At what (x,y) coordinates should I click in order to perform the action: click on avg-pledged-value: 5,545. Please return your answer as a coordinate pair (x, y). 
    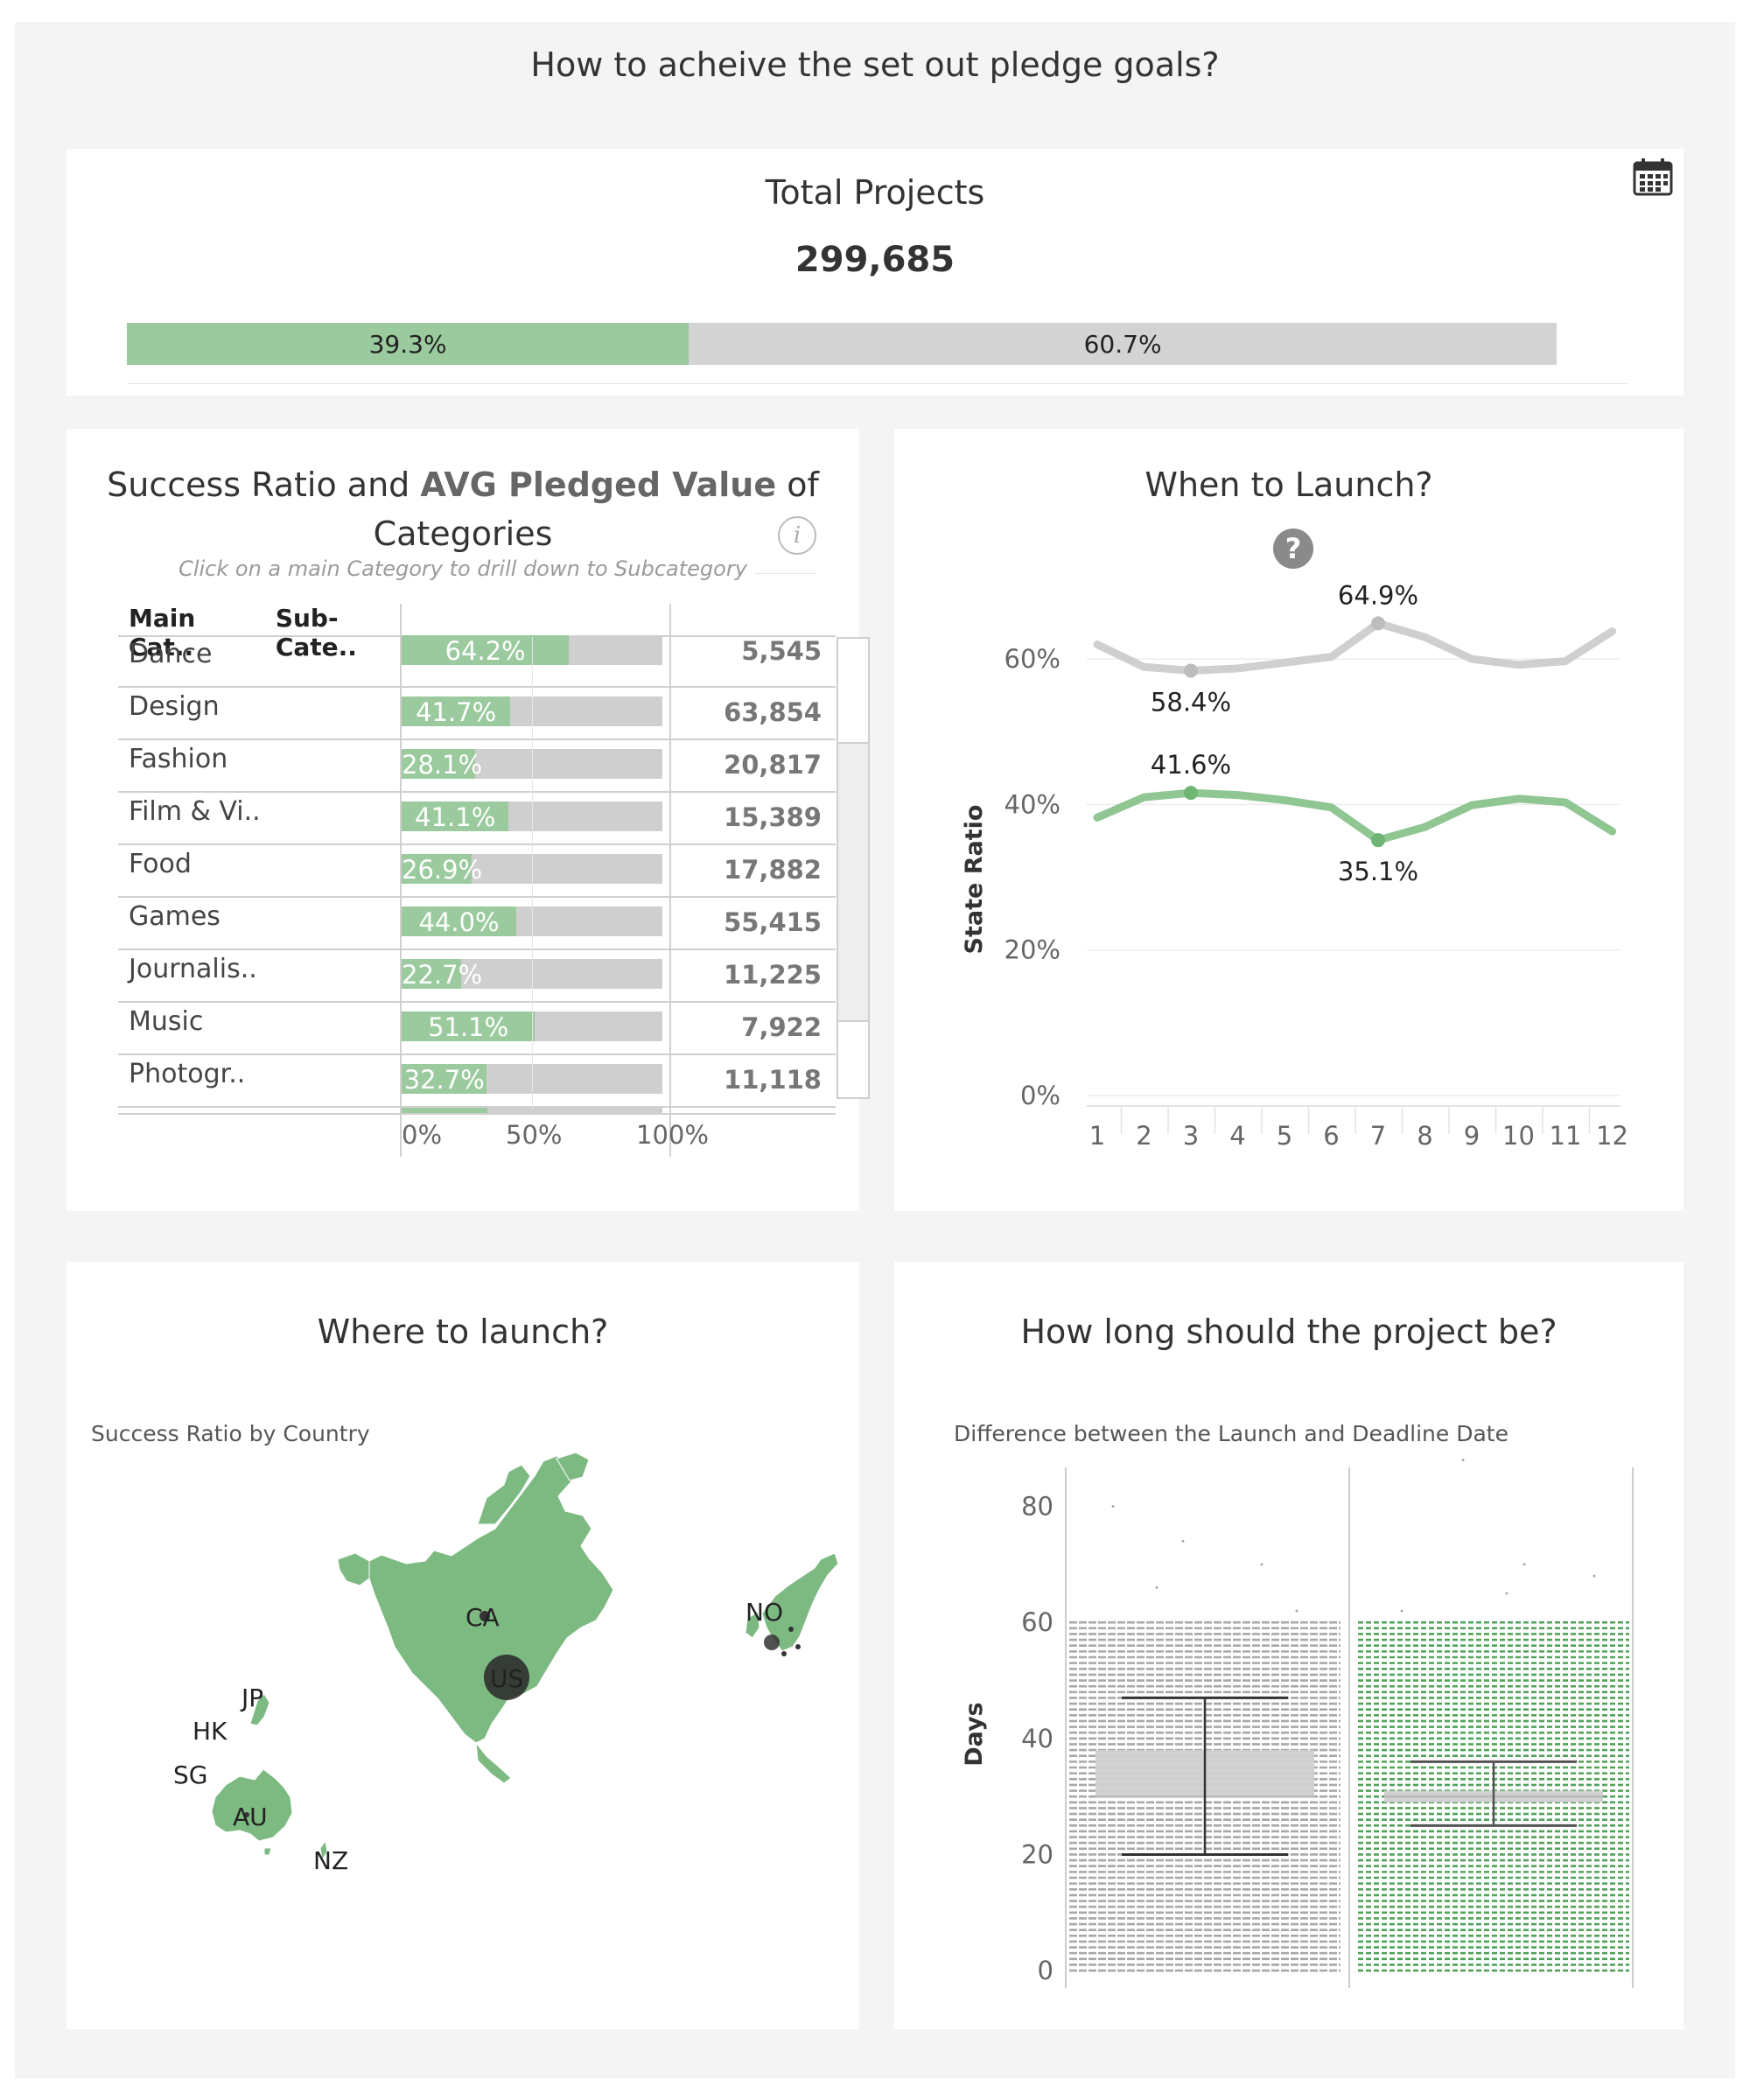
    Looking at the image, I should click on (781, 651).